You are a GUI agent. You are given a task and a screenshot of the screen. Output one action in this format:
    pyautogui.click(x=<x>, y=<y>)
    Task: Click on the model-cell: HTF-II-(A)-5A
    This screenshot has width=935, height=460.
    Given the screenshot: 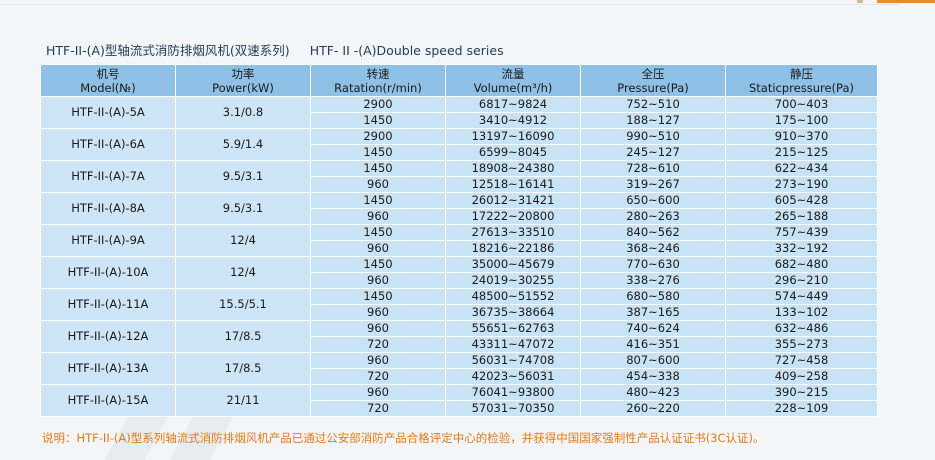 What is the action you would take?
    pyautogui.click(x=108, y=112)
    